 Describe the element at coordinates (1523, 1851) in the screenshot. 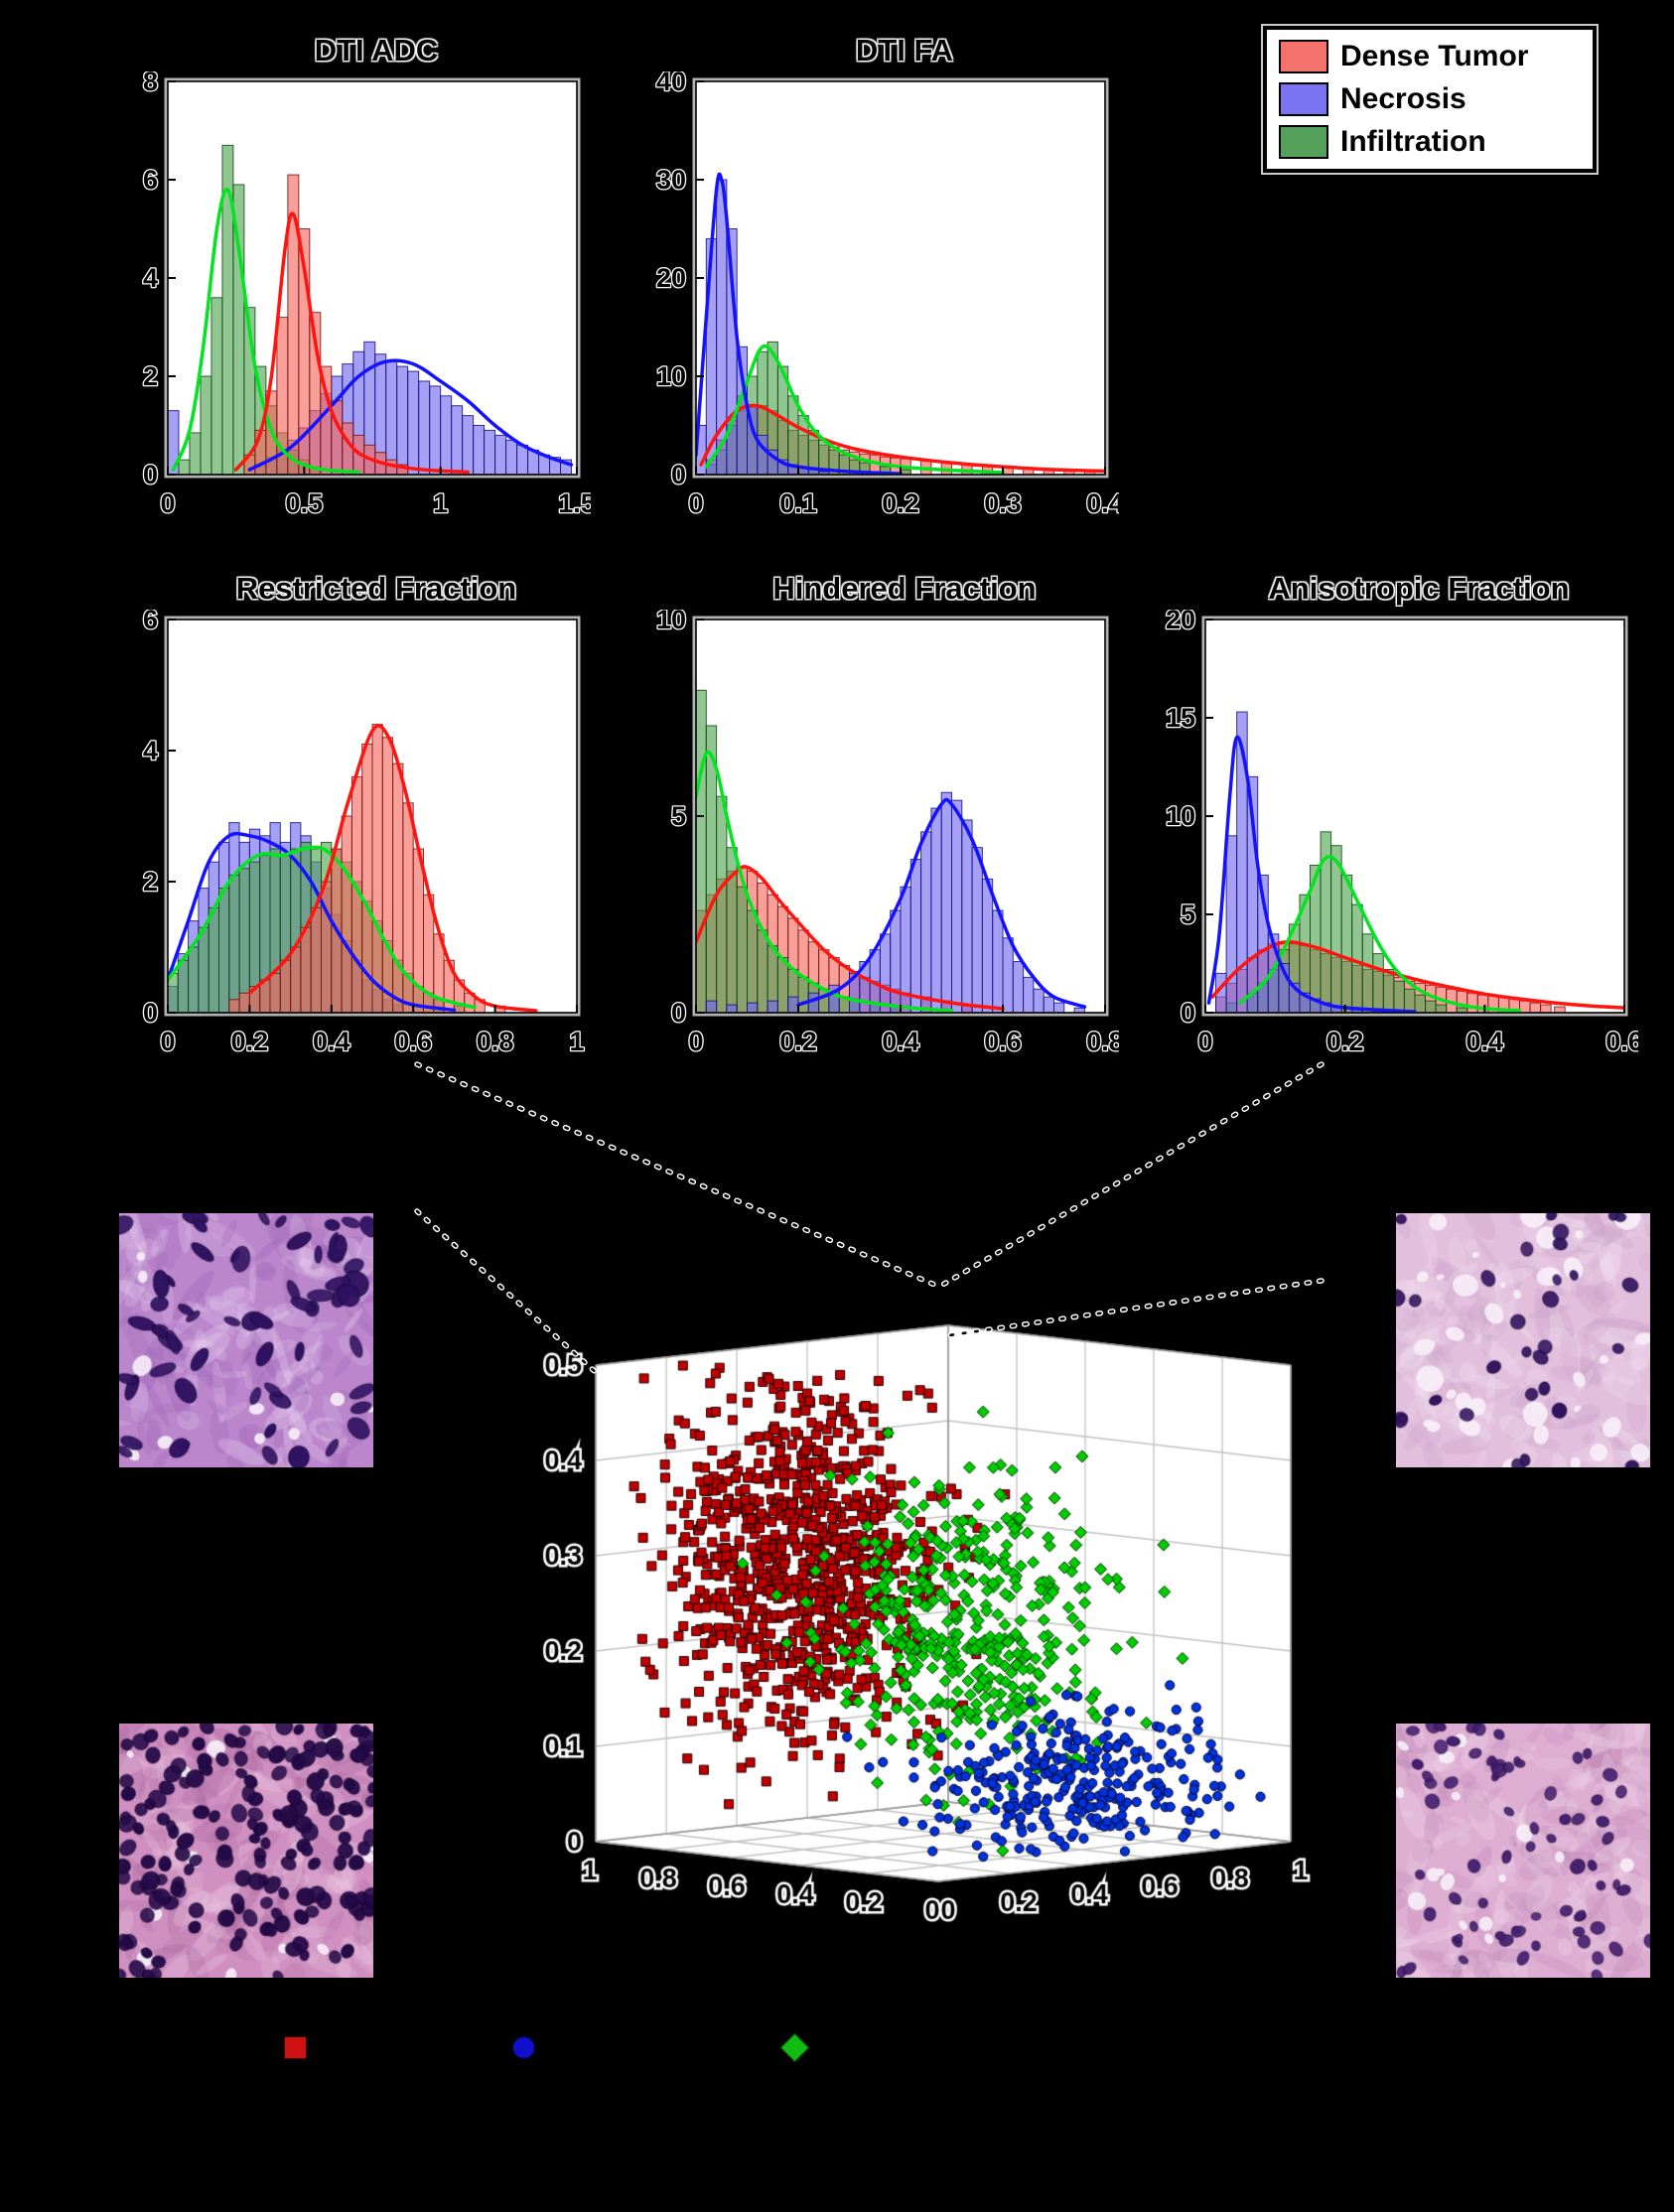

I see `histology-image-bottom-right` at that location.